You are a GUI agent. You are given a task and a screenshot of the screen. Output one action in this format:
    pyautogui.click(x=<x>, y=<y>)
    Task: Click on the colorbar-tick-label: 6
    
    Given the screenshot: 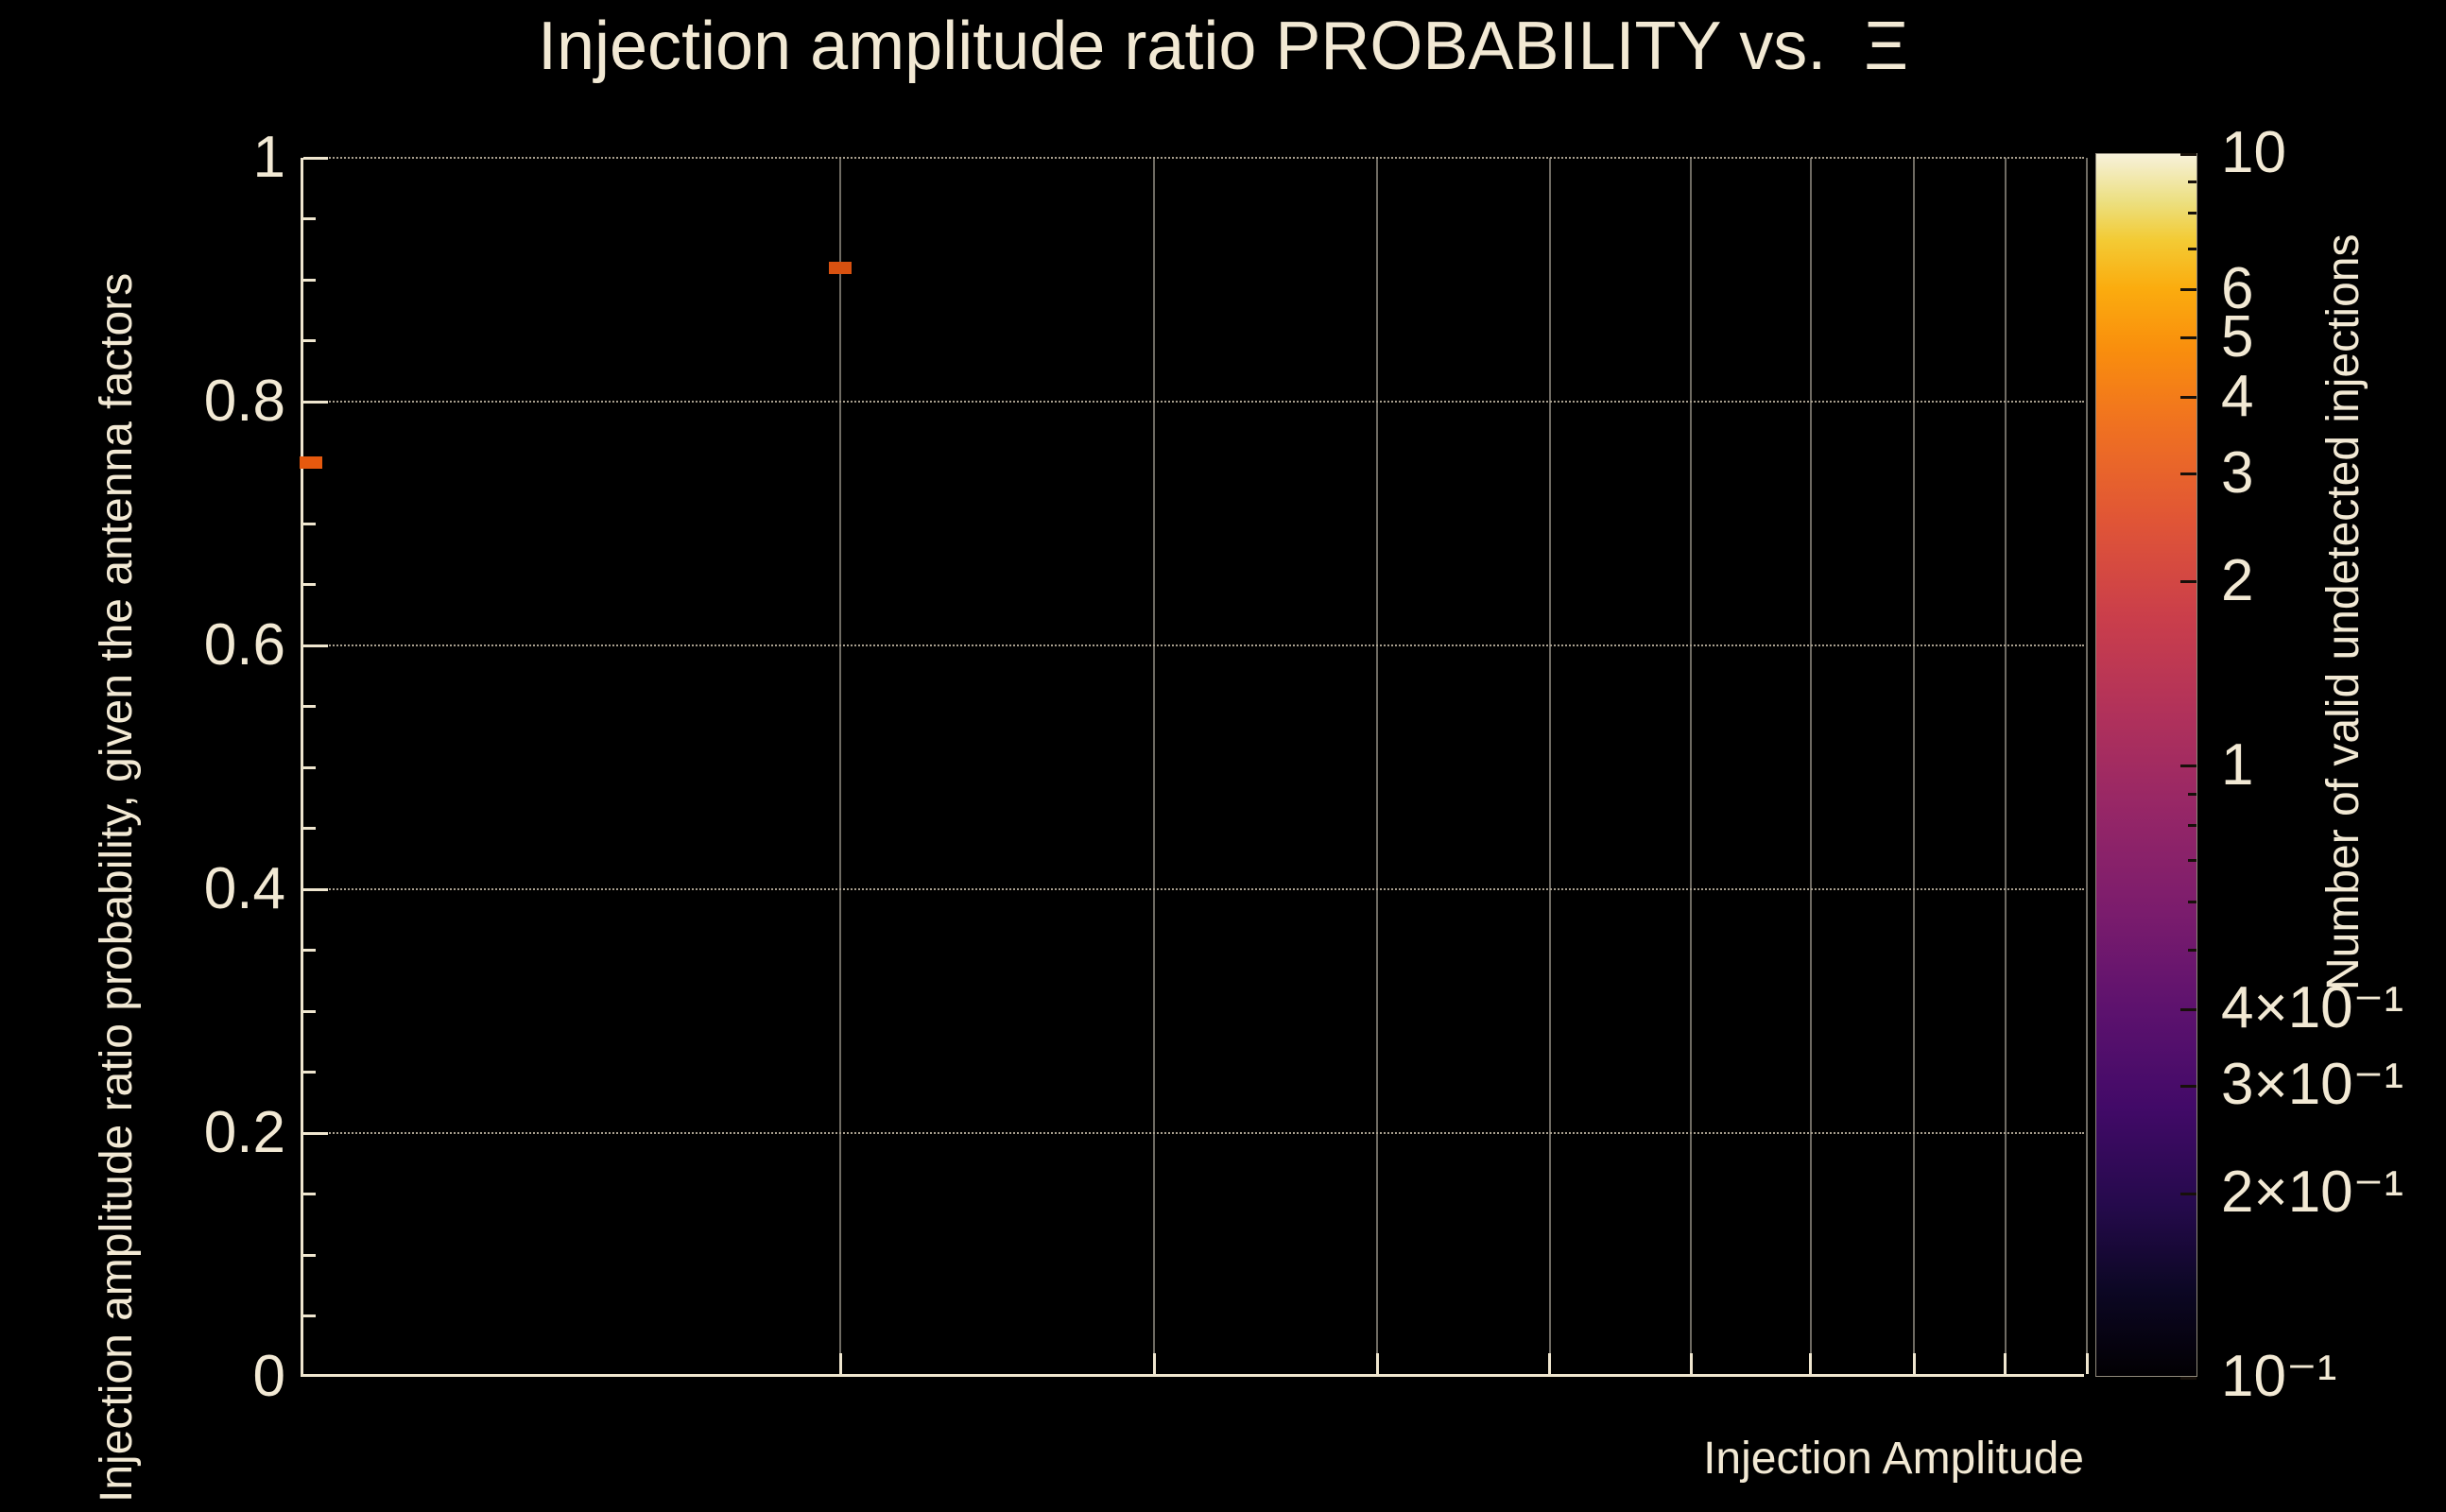 What is the action you would take?
    pyautogui.click(x=2237, y=288)
    